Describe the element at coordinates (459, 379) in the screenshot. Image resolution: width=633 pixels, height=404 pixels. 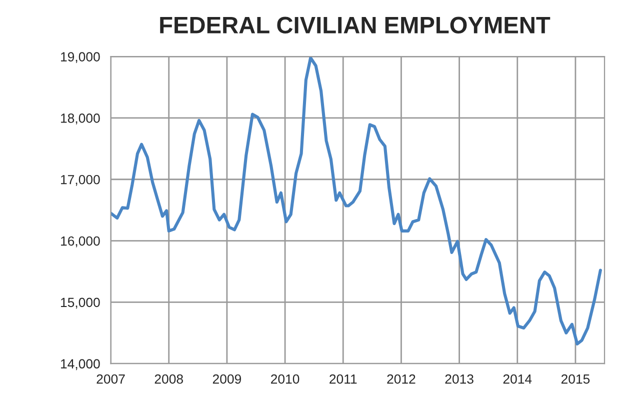
I see `x-tick-label: 2013` at that location.